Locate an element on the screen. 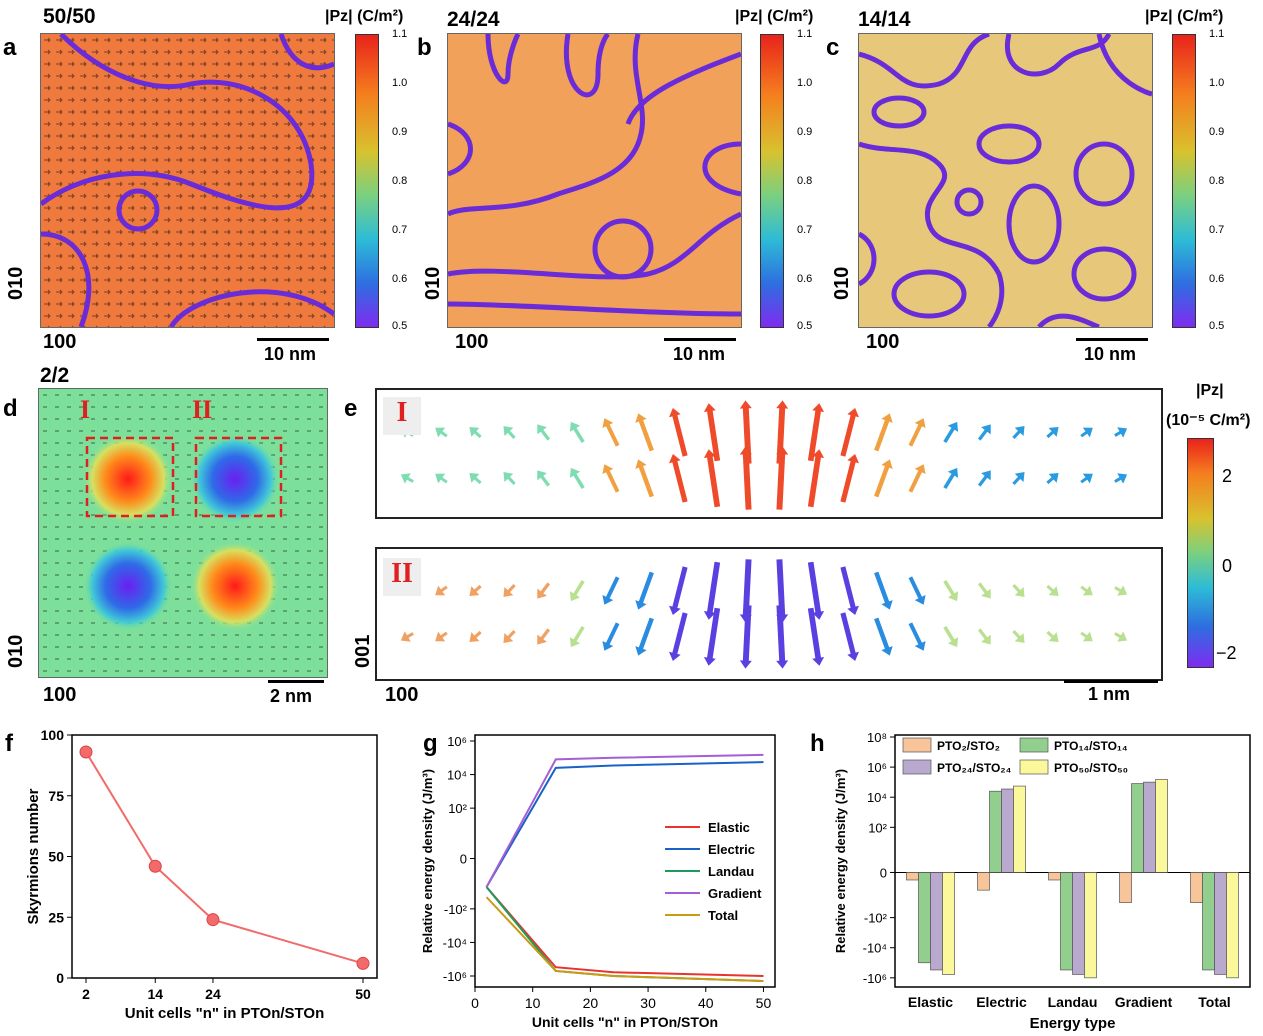 This screenshot has width=1263, height=1036. y-tick-label-g: 10⁶ is located at coordinates (457, 741).